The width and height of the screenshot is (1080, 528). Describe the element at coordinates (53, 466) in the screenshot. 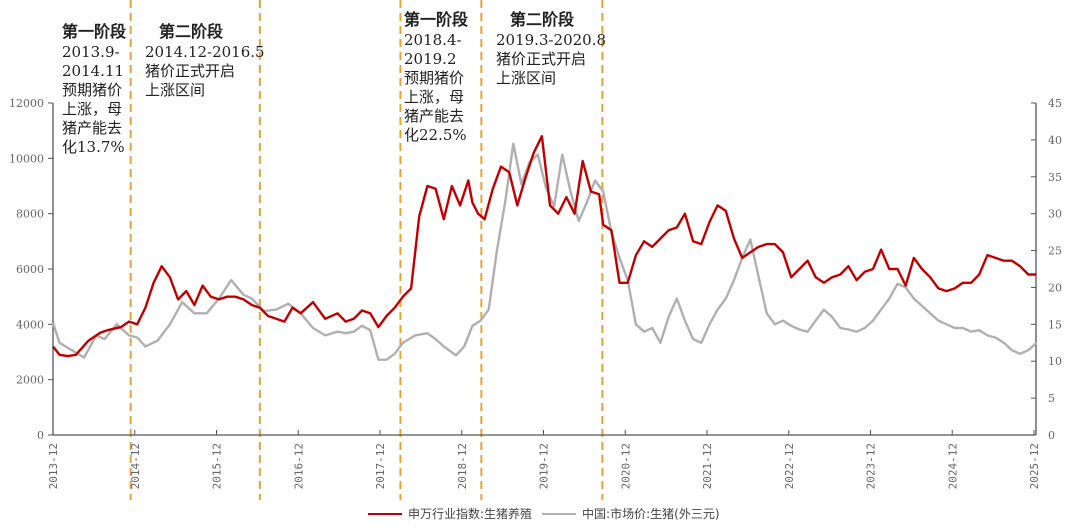

I see `x-axis-tick-label: 2013-12` at that location.